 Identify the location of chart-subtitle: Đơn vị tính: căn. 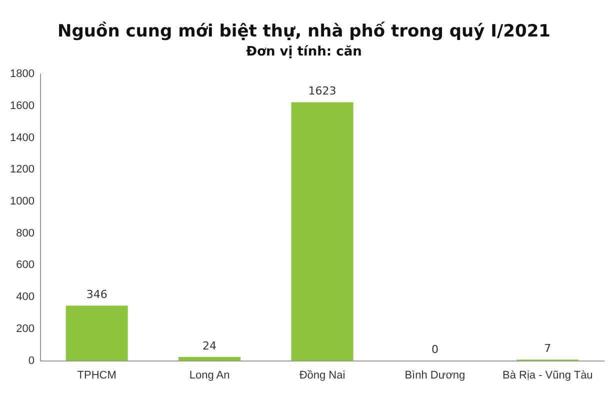
(304, 52).